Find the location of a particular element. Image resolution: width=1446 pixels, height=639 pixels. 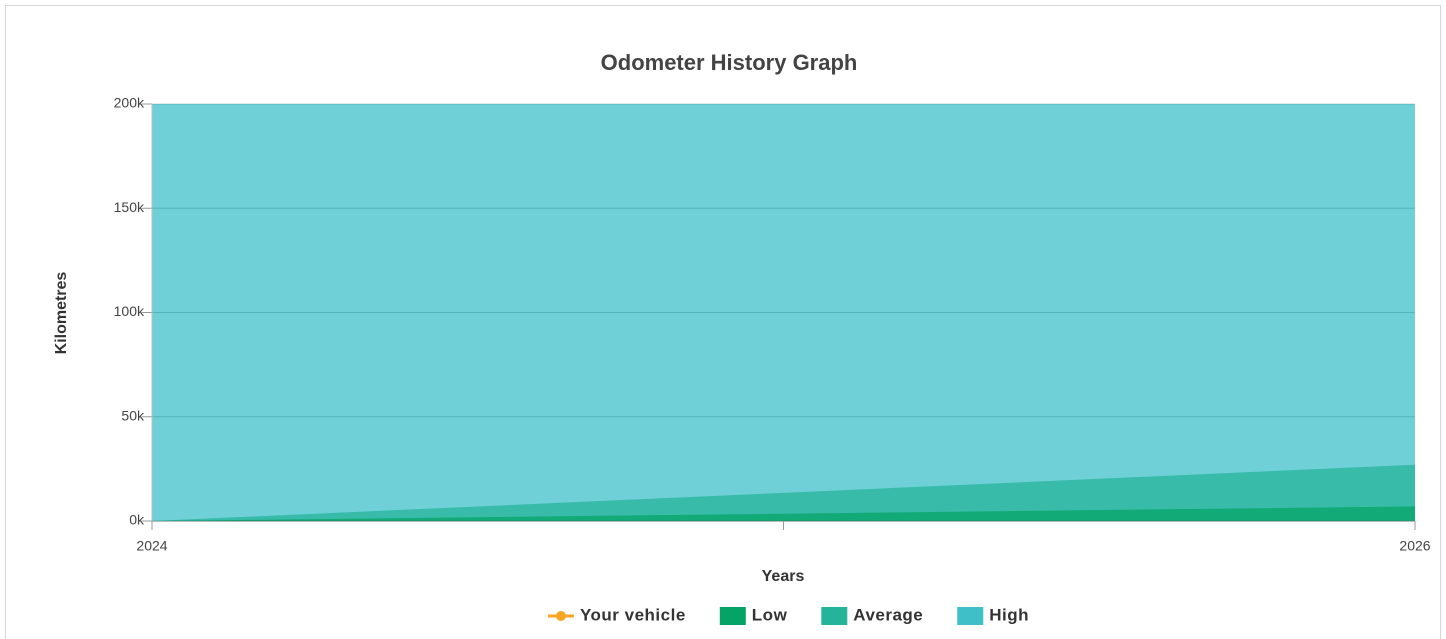

chart-title: Odometer History Graph is located at coordinates (729, 62).